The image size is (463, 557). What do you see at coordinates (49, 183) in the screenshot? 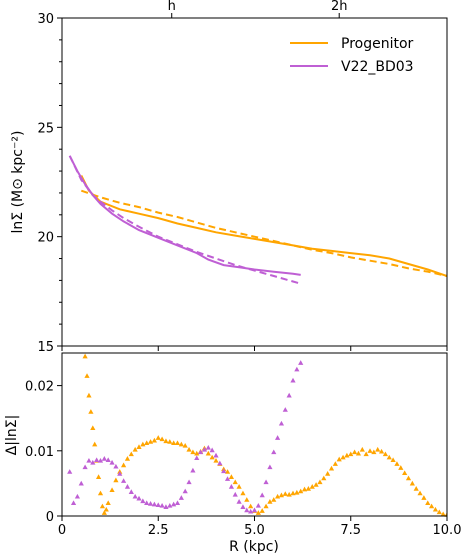
I see `top-panel-yticks: 15 20 25 30` at bounding box center [49, 183].